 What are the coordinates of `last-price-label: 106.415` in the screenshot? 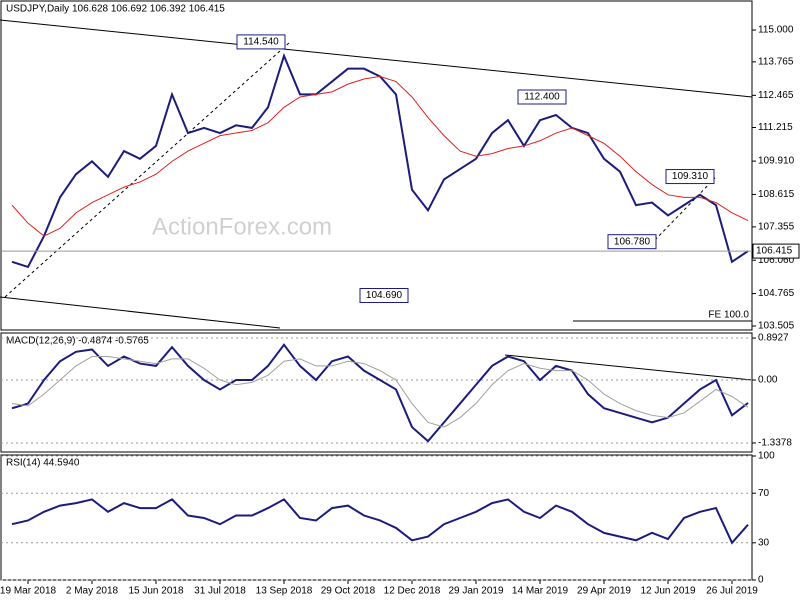 It's located at (774, 251).